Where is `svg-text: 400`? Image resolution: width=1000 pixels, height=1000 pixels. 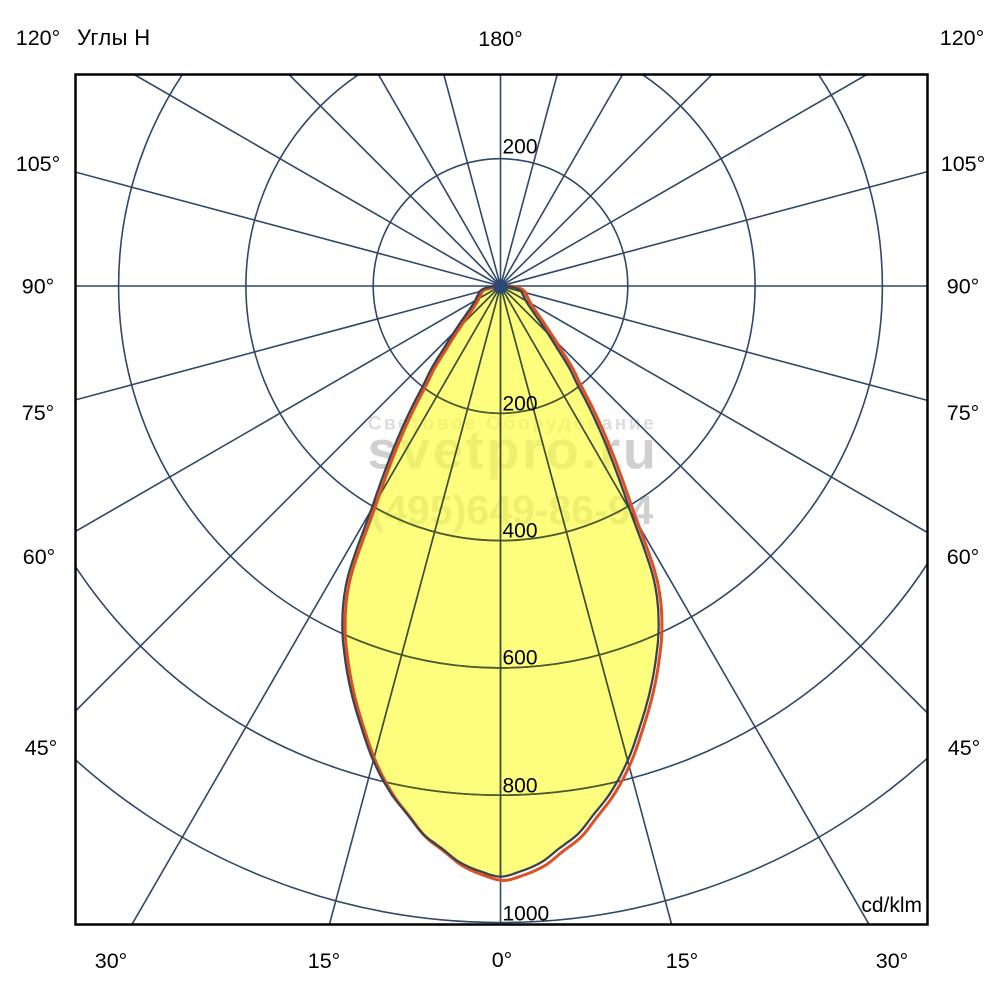 svg-text: 400 is located at coordinates (520, 531).